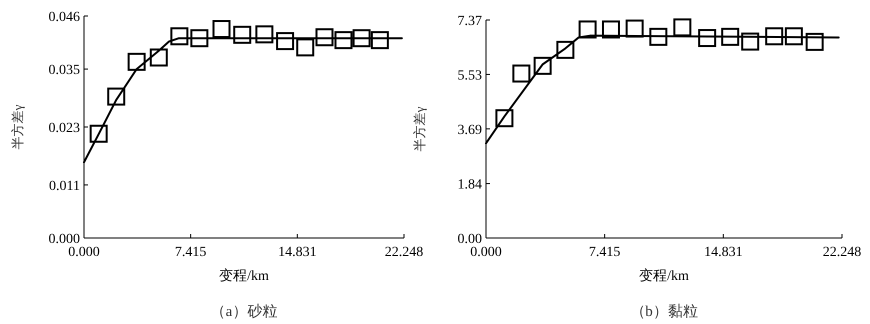  What do you see at coordinates (470, 21) in the screenshot?
I see `y-tick-label: 7.37` at bounding box center [470, 21].